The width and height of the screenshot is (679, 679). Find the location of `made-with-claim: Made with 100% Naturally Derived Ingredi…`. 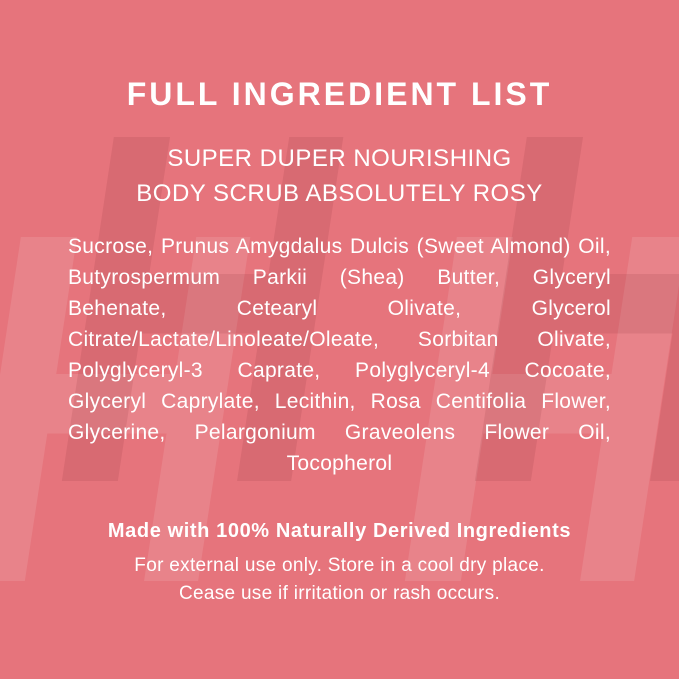

made-with-claim: Made with 100% Naturally Derived Ingredi… is located at coordinates (339, 531).